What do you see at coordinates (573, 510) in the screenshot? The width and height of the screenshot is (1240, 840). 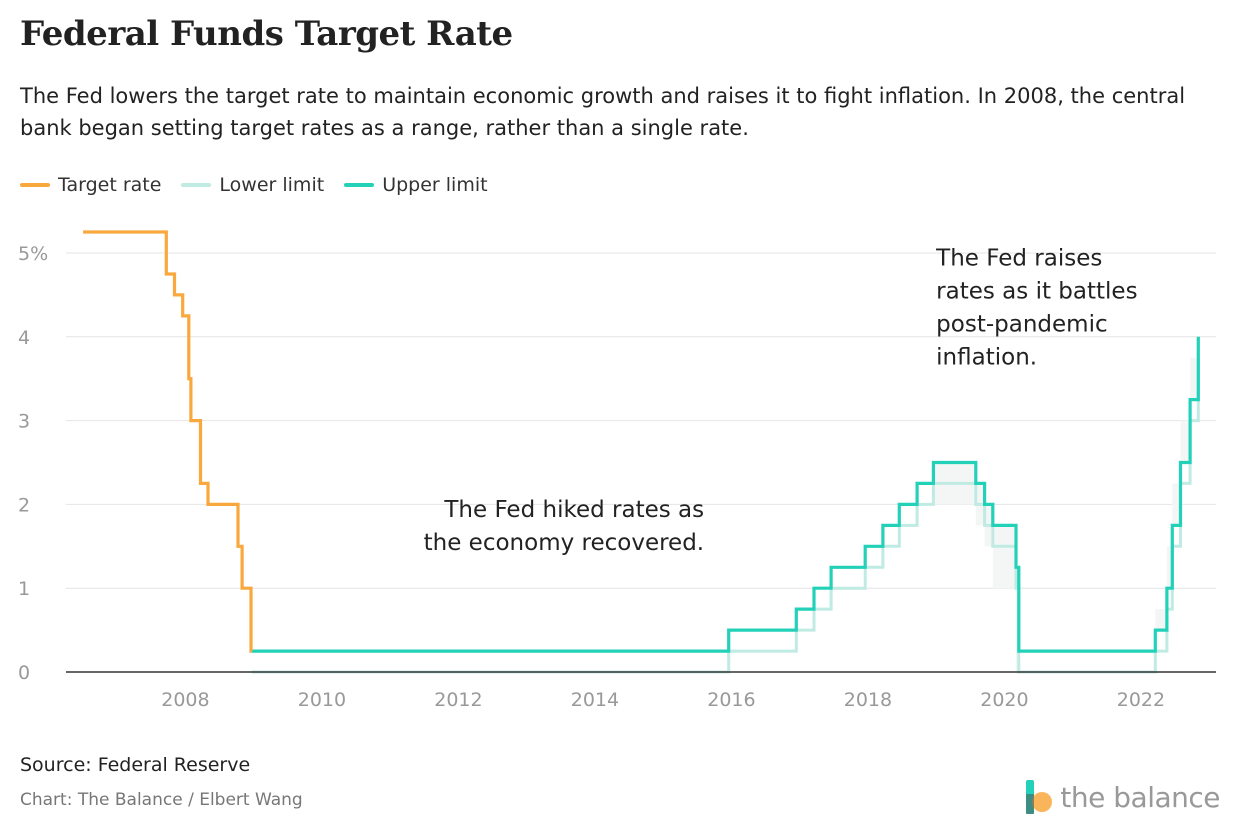 I see `annotation-0-line-0: The Fed hiked rates as` at bounding box center [573, 510].